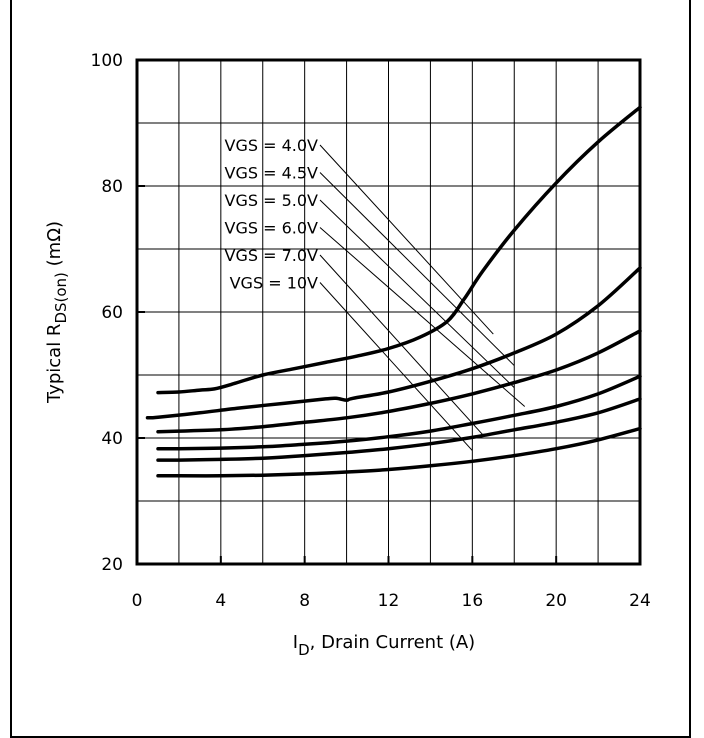  What do you see at coordinates (393, 642) in the screenshot?
I see `x-axis-title-rest: , Drain Current (A)` at bounding box center [393, 642].